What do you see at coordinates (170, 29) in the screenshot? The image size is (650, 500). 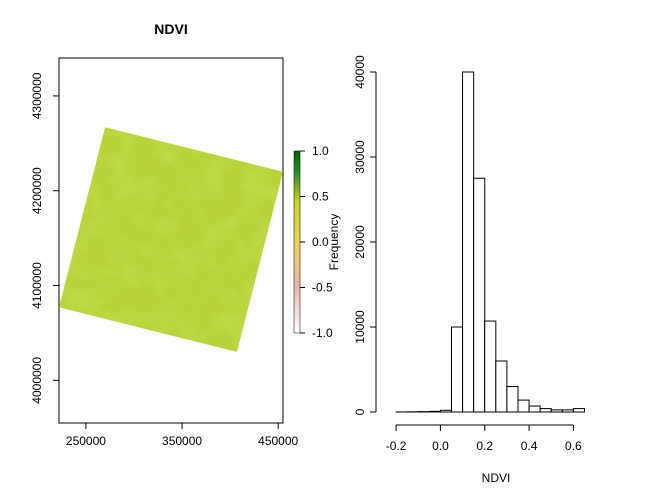 I see `raster-title: NDVI` at bounding box center [170, 29].